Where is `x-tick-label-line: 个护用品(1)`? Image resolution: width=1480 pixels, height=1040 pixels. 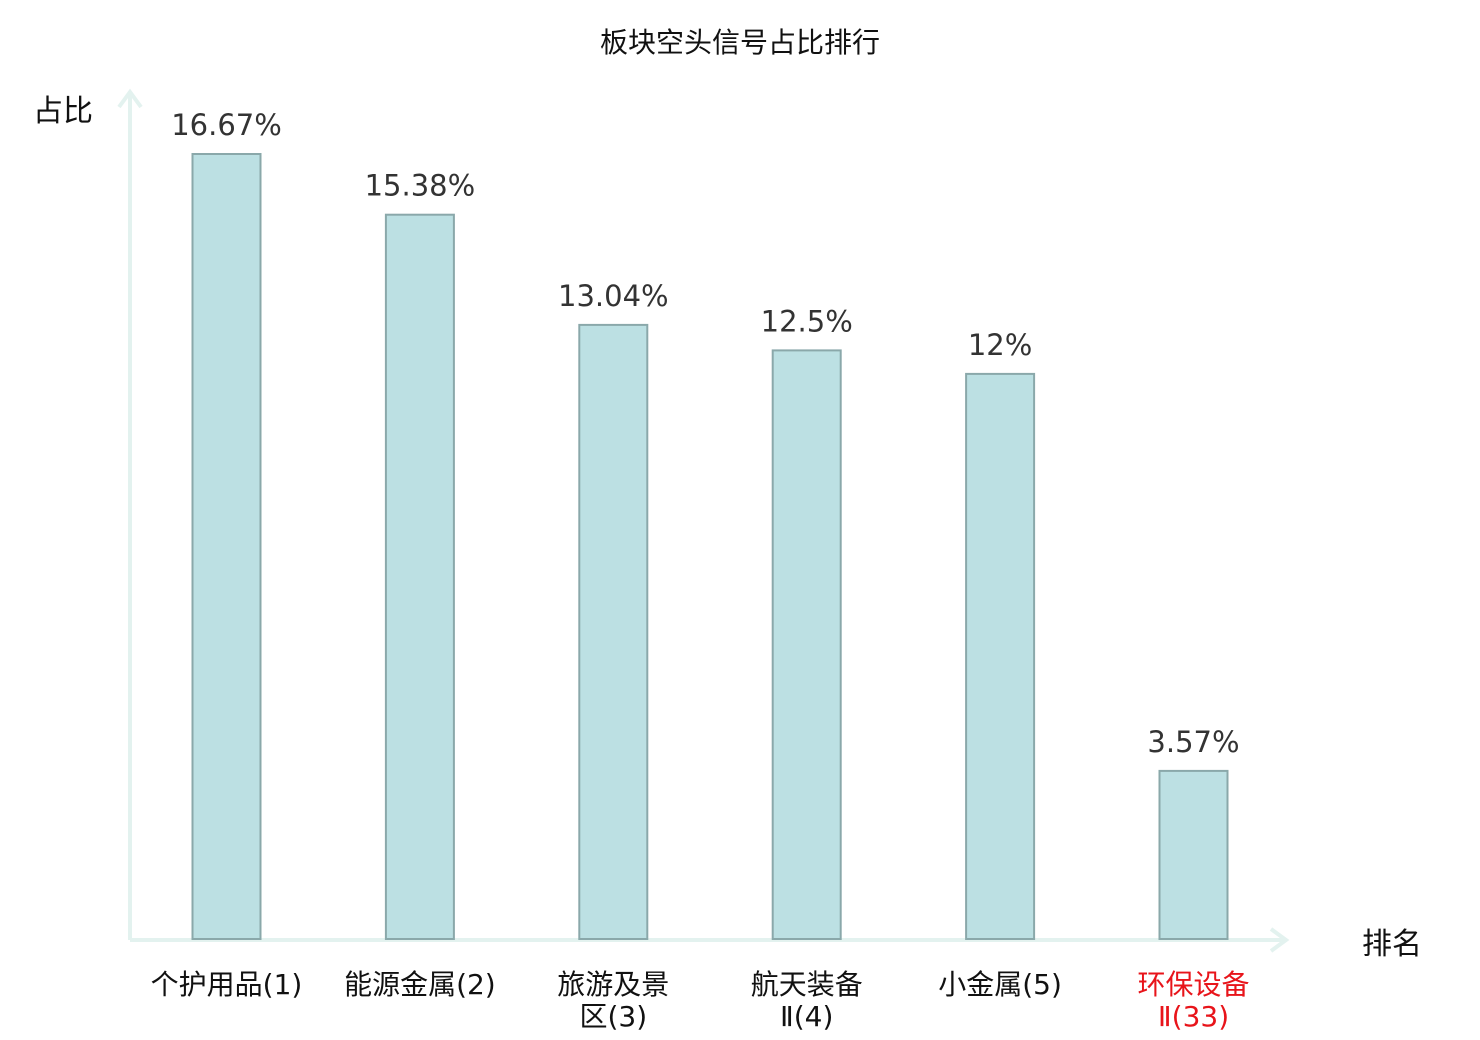
x-tick-label-line: 个护用品(1) is located at coordinates (227, 984).